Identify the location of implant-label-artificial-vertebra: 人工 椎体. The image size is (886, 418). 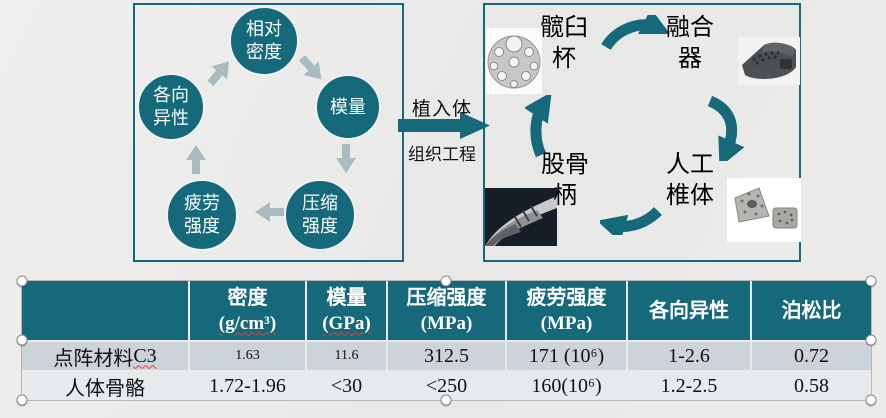
(690, 180).